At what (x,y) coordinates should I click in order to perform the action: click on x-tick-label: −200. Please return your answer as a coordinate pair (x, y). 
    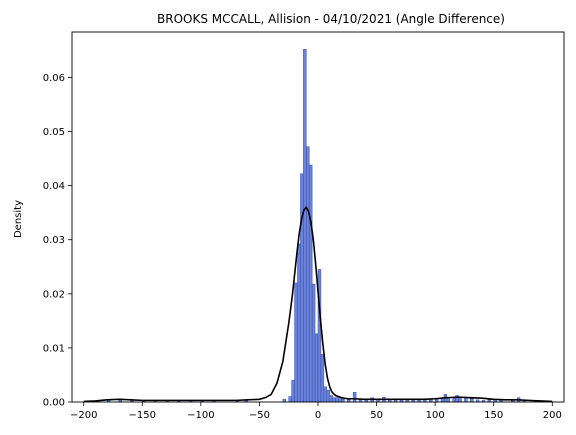
    Looking at the image, I should click on (83, 415).